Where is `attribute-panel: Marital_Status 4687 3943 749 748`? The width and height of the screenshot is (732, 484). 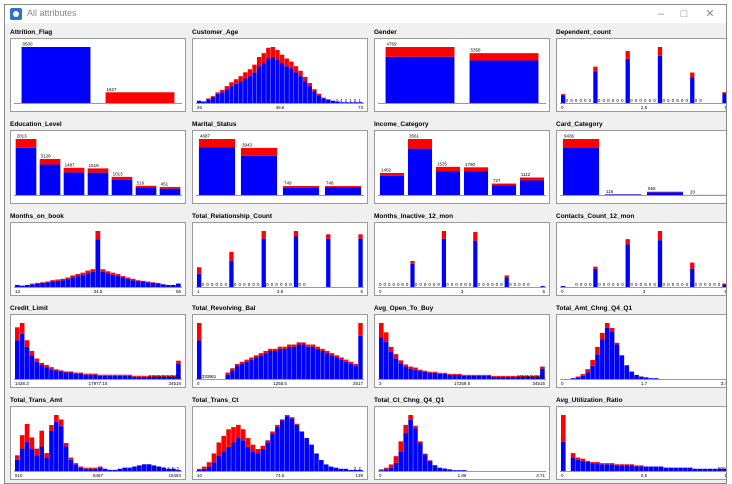
attribute-panel: Marital_Status 4687 3943 749 748 is located at coordinates (278, 162).